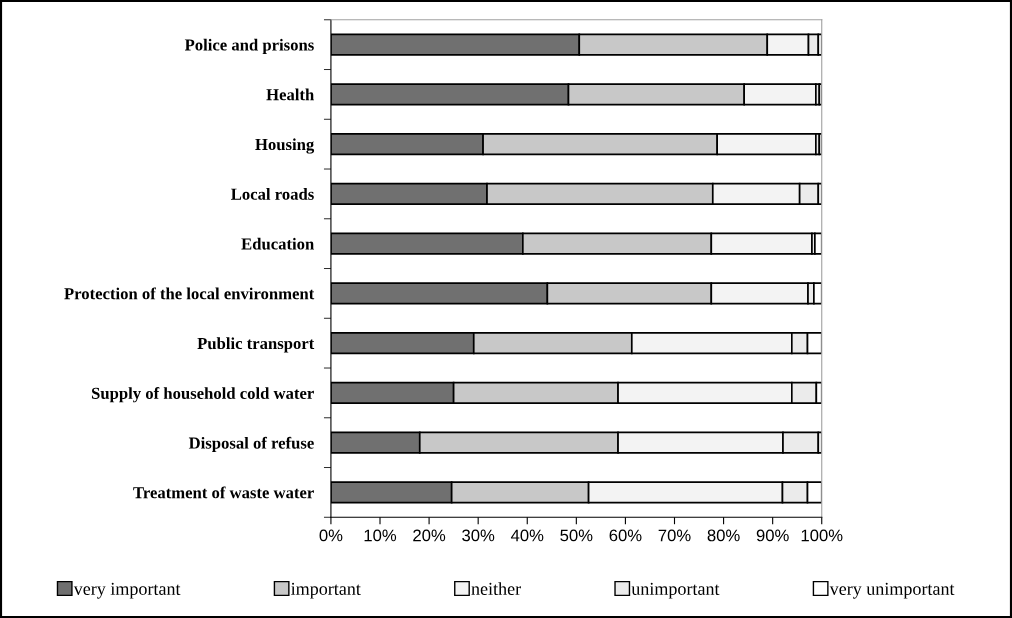  Describe the element at coordinates (290, 94) in the screenshot. I see `y-tick-label: Health` at that location.